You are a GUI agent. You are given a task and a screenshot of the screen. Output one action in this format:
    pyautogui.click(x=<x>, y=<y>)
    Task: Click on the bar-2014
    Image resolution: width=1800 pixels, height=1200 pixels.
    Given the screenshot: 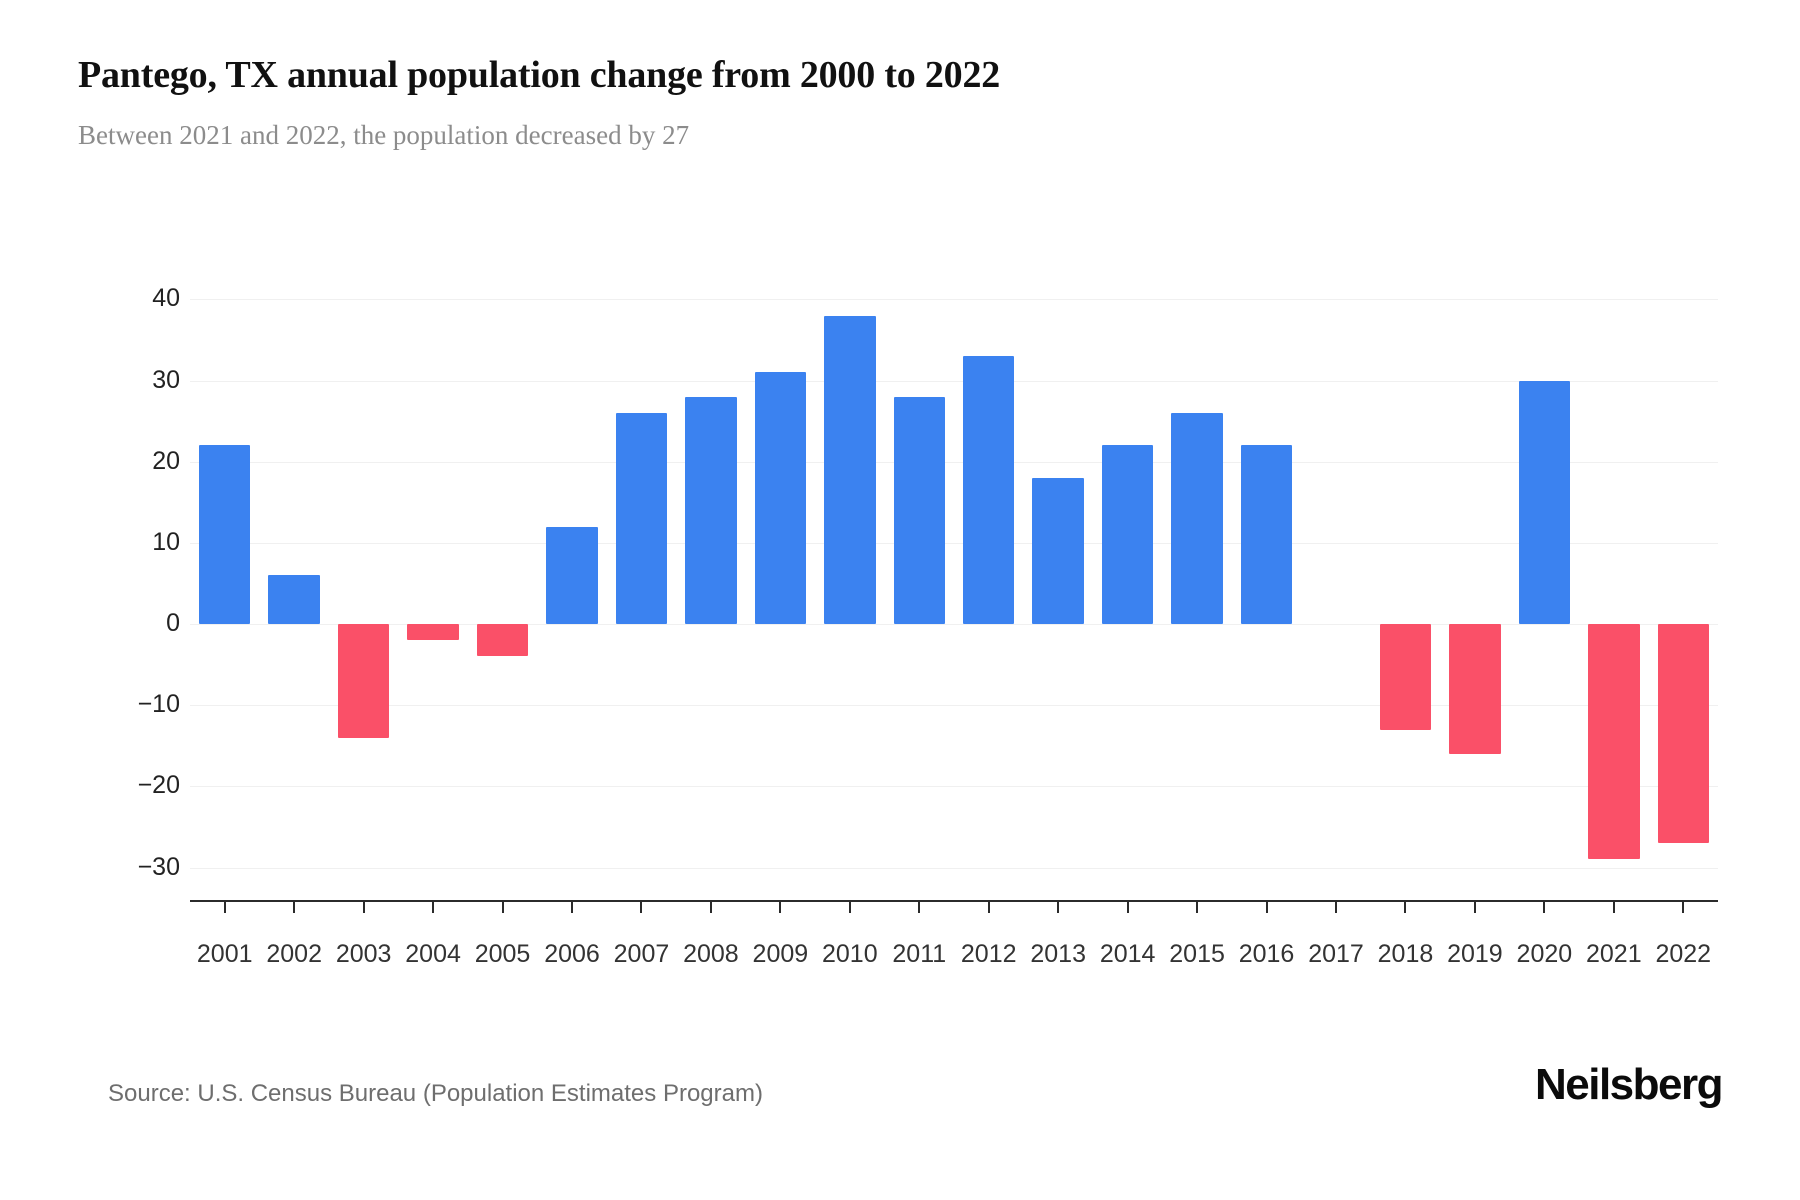 What is the action you would take?
    pyautogui.click(x=1127, y=535)
    